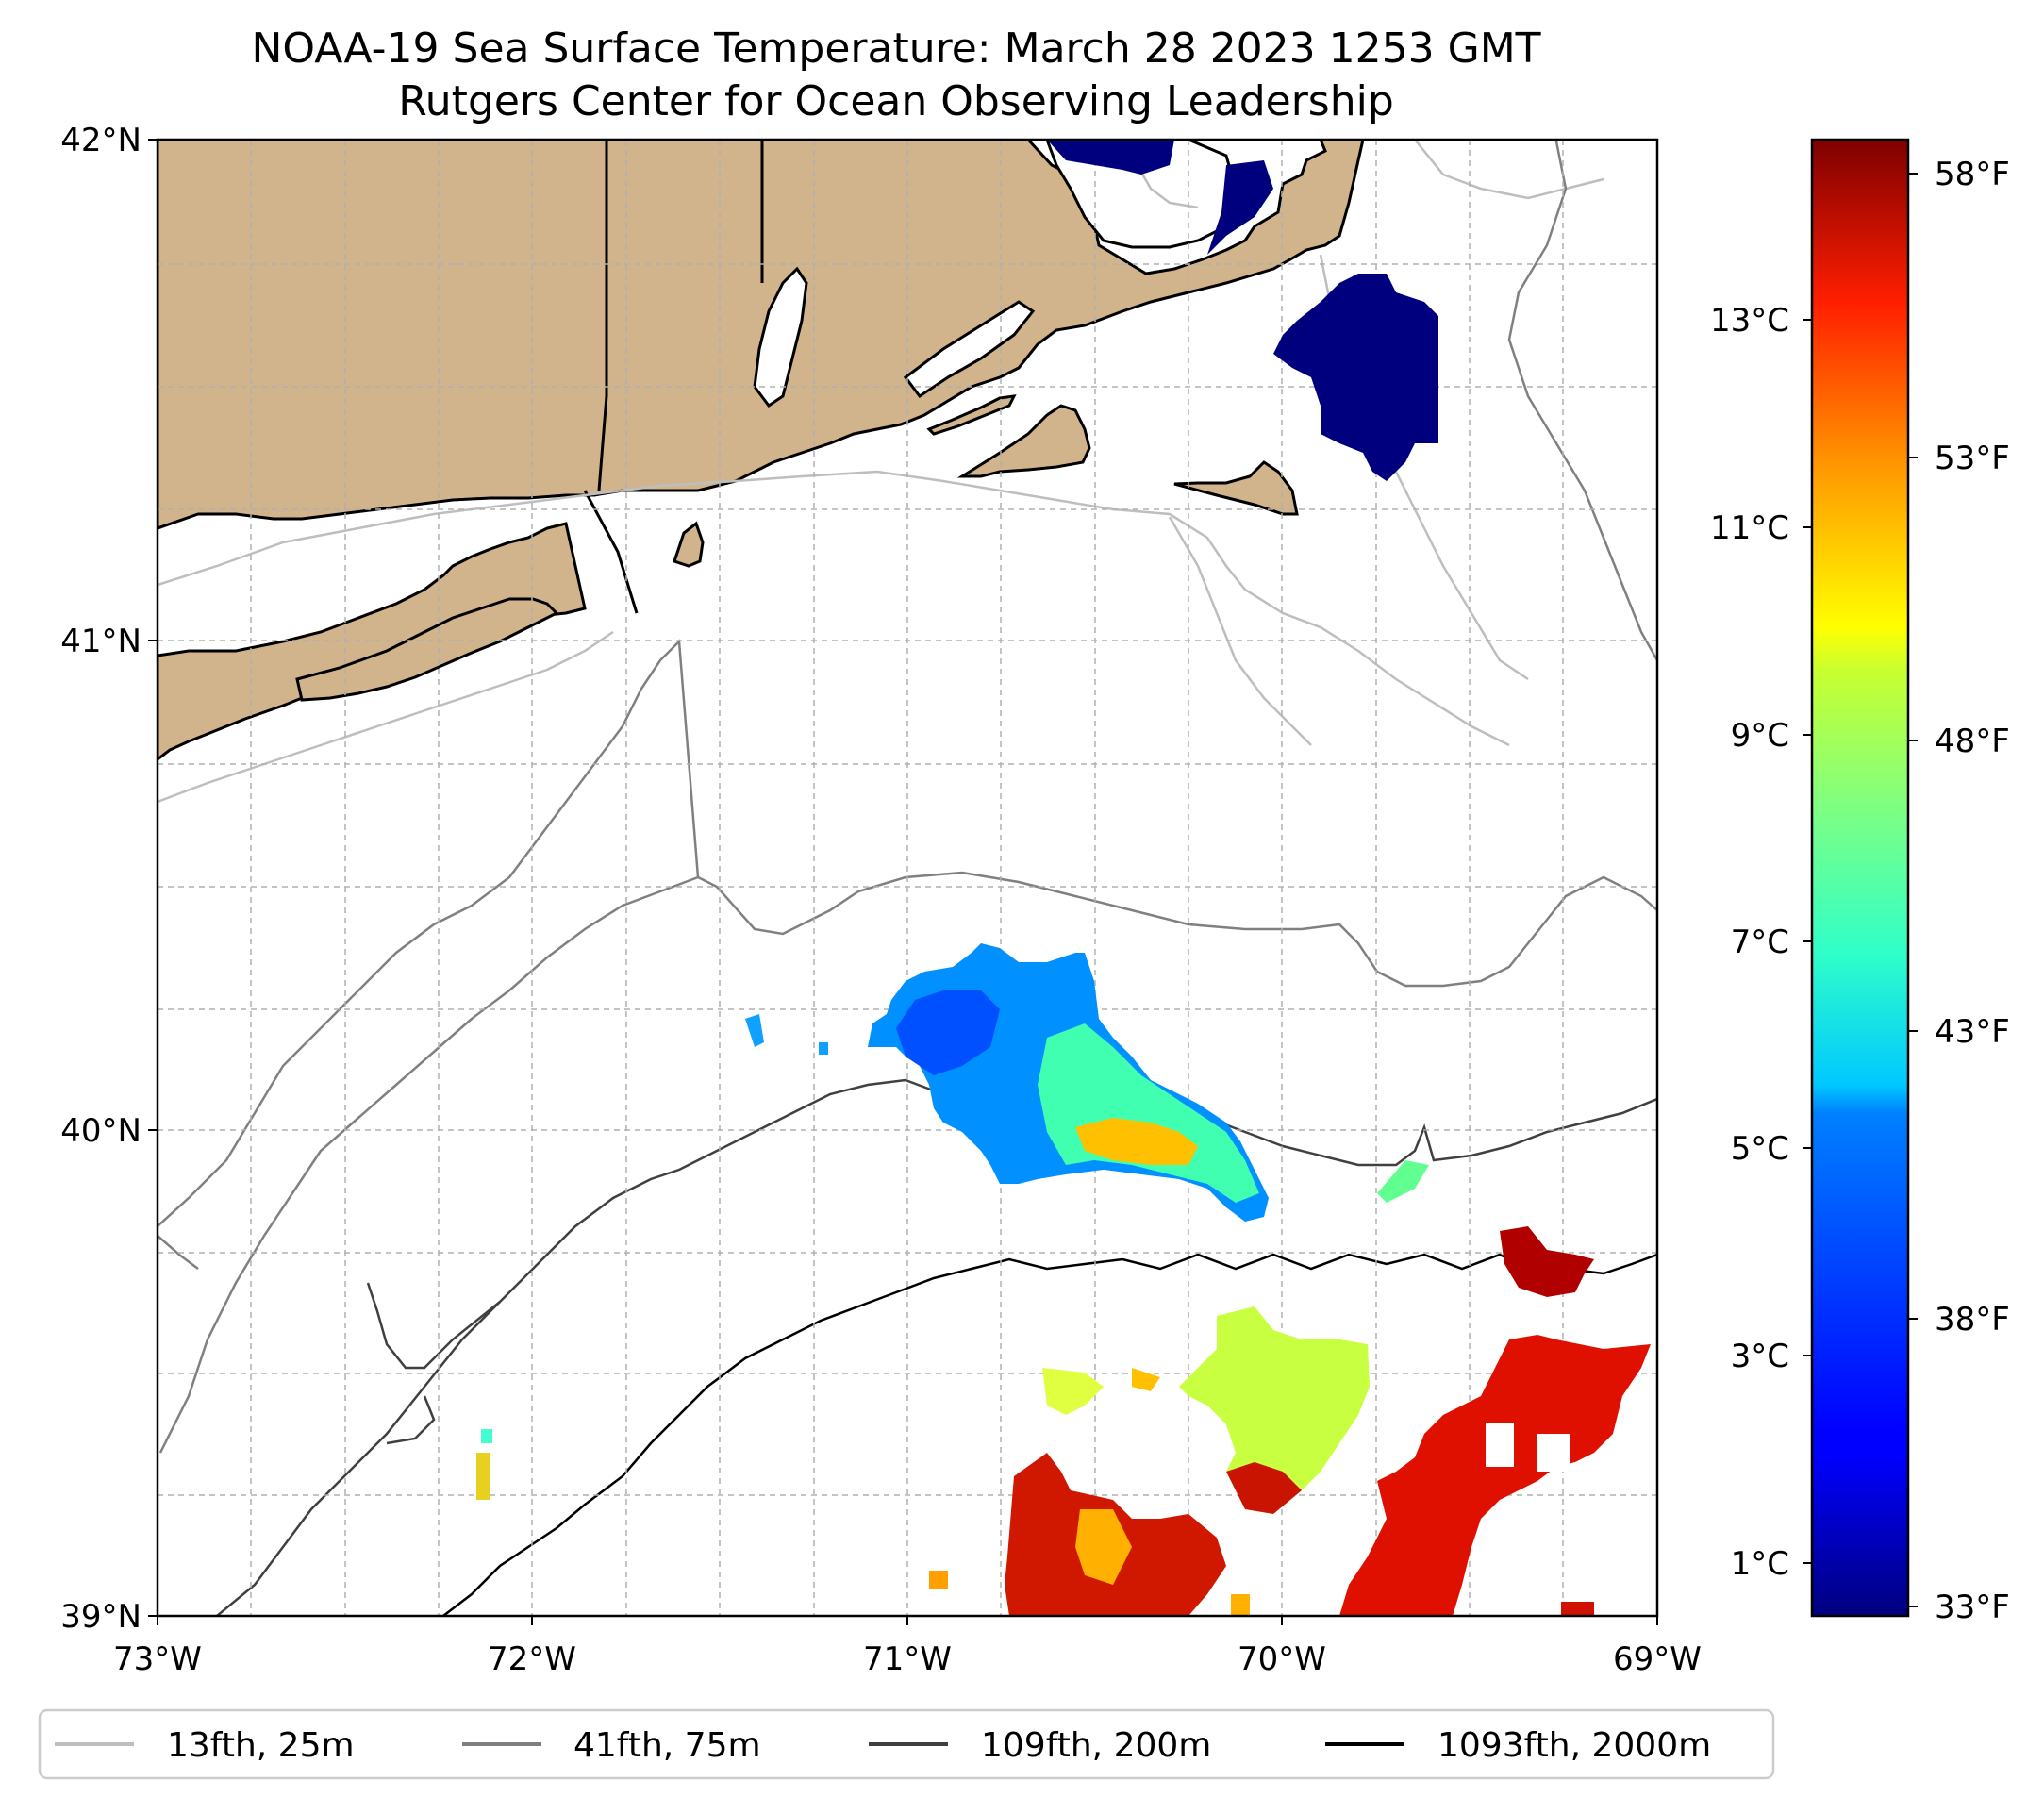  Describe the element at coordinates (667, 1745) in the screenshot. I see `legend-label: 41fth, 75m` at that location.